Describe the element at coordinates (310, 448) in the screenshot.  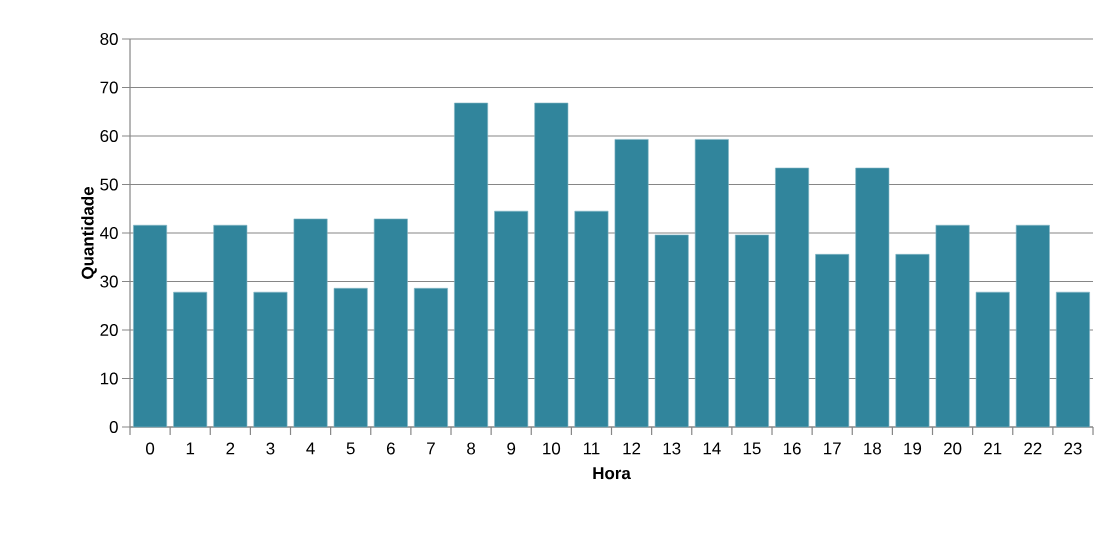
I see `x-tick-label: 4` at that location.